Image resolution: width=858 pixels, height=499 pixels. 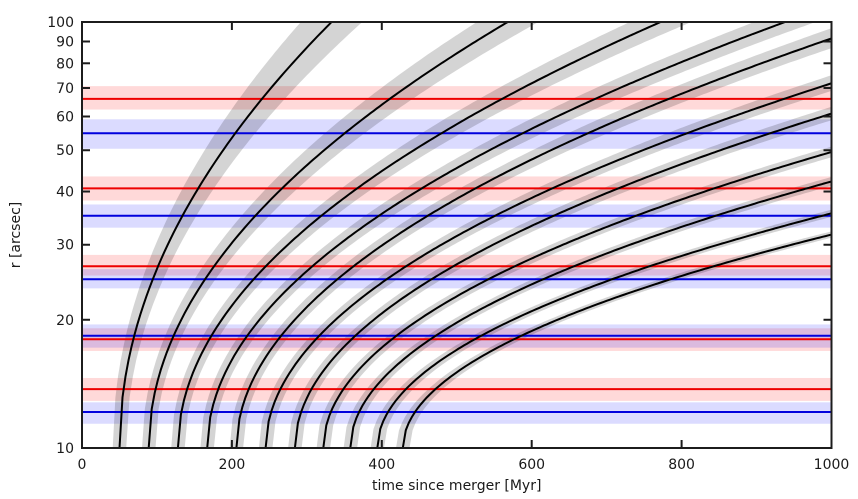 What do you see at coordinates (60, 23) in the screenshot?
I see `y-tick-label: 100` at bounding box center [60, 23].